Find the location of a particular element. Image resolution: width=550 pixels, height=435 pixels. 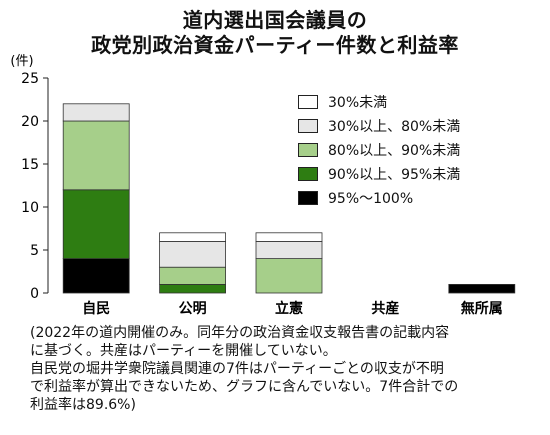

legend-label: 30%以上、80%未満 is located at coordinates (394, 127).